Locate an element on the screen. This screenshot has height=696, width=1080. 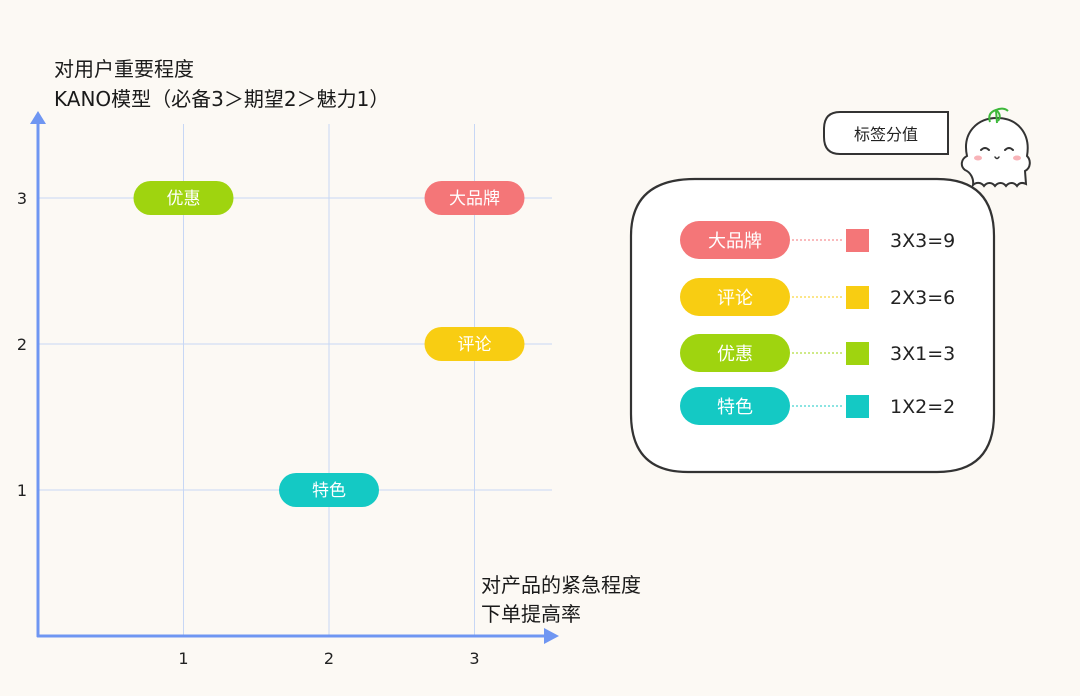
x-tick-label: 1 is located at coordinates (183, 658).